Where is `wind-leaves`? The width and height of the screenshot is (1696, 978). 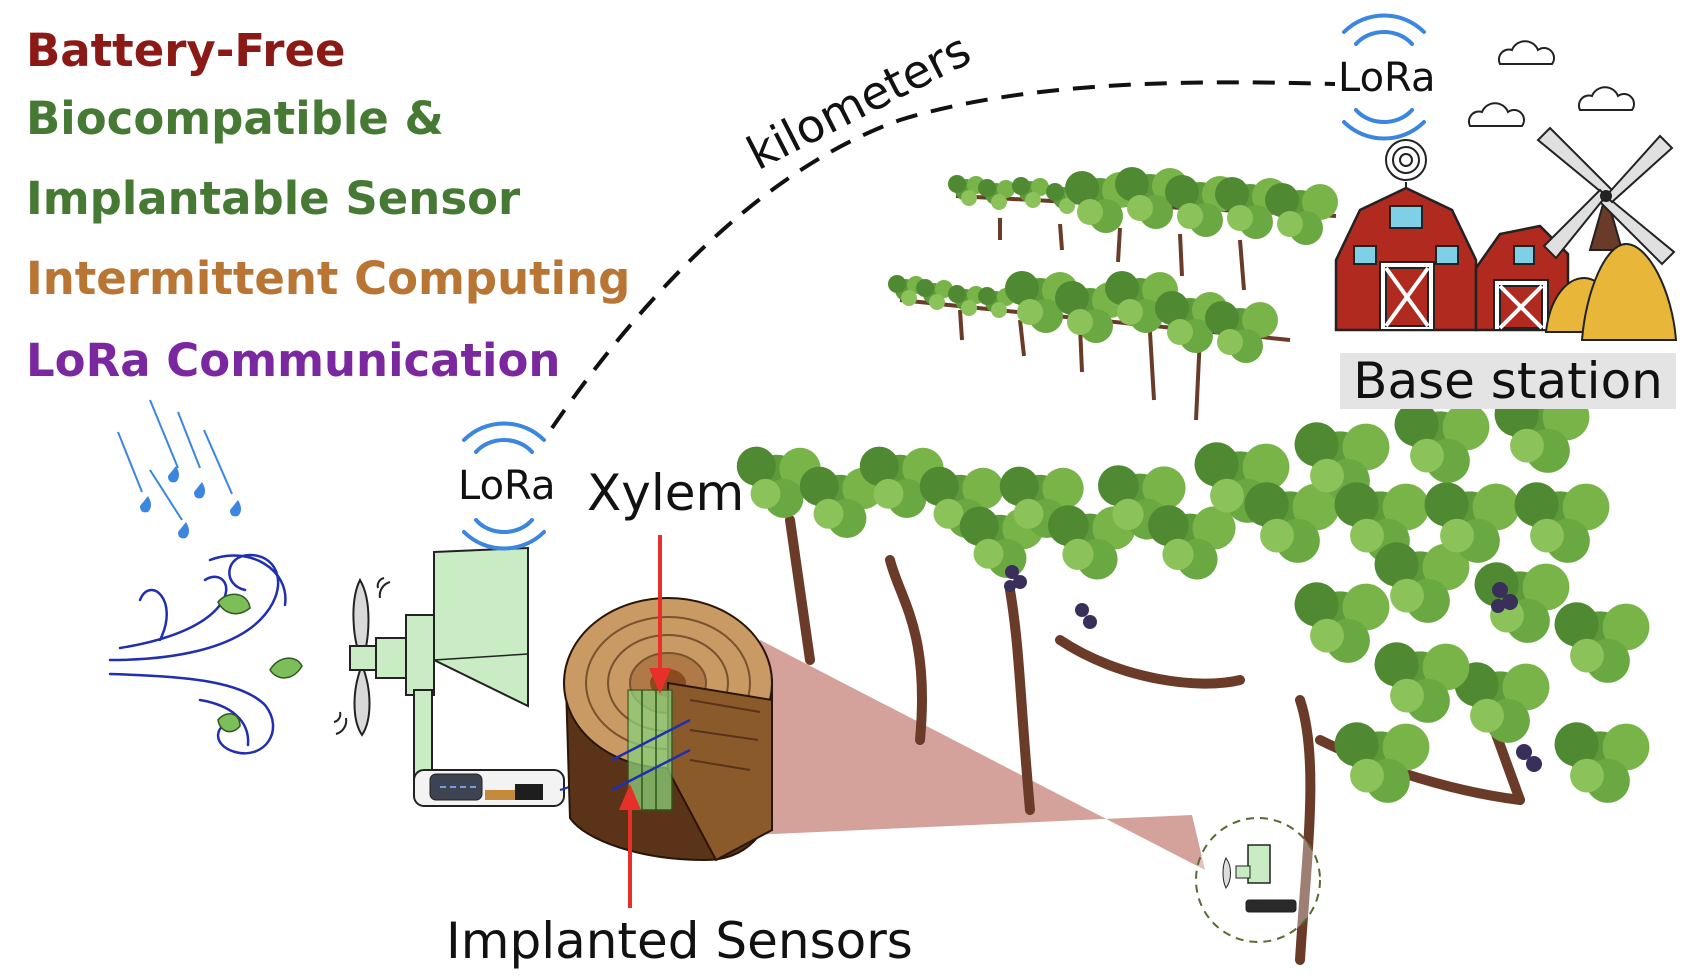 wind-leaves is located at coordinates (260, 663).